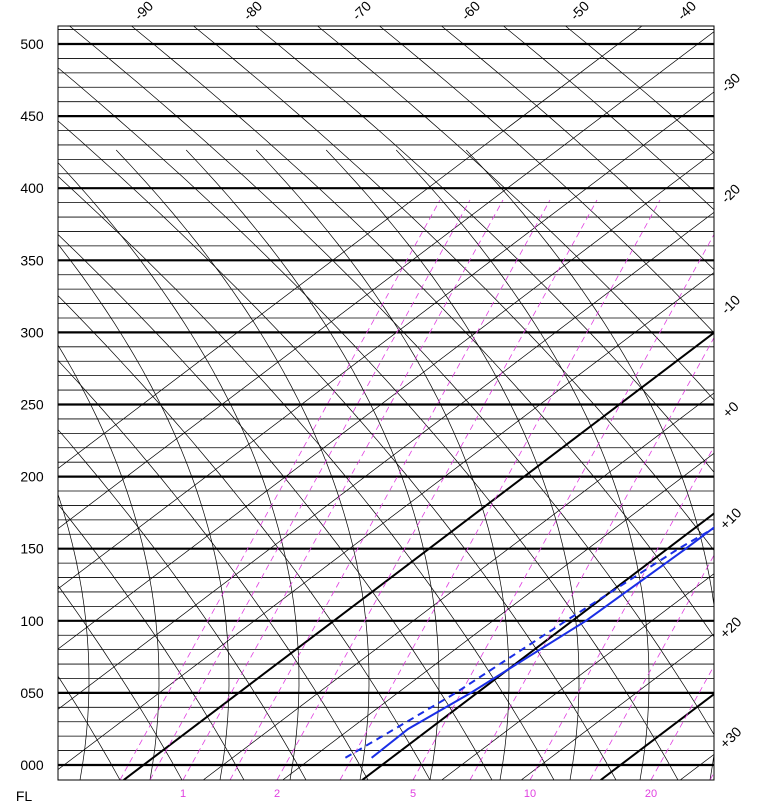 This screenshot has width=758, height=805. Describe the element at coordinates (580, 11) in the screenshot. I see `isotherm-label: -50` at that location.